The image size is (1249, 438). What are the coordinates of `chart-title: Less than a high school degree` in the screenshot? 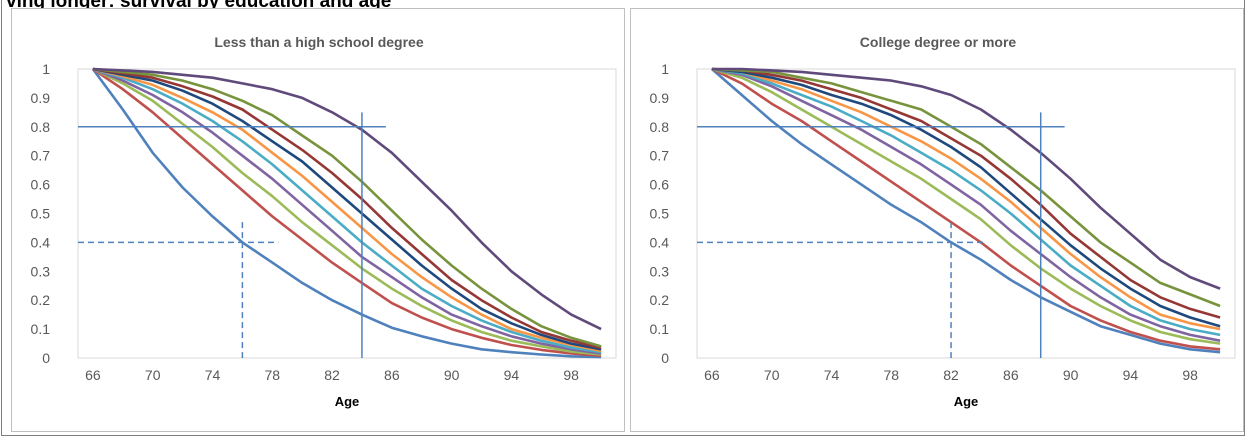 It's located at (318, 42).